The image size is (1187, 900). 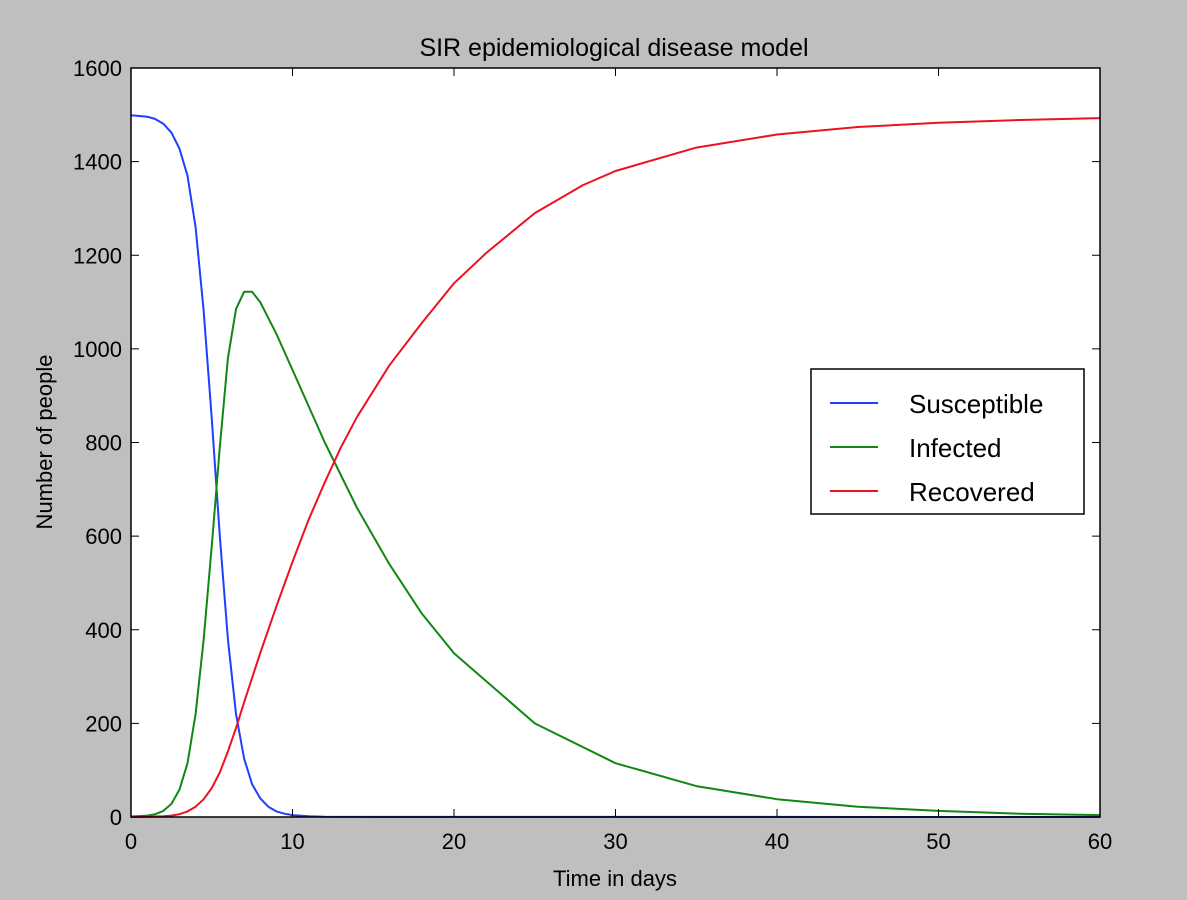 I want to click on x-tick-label-10: 10, so click(x=292, y=841).